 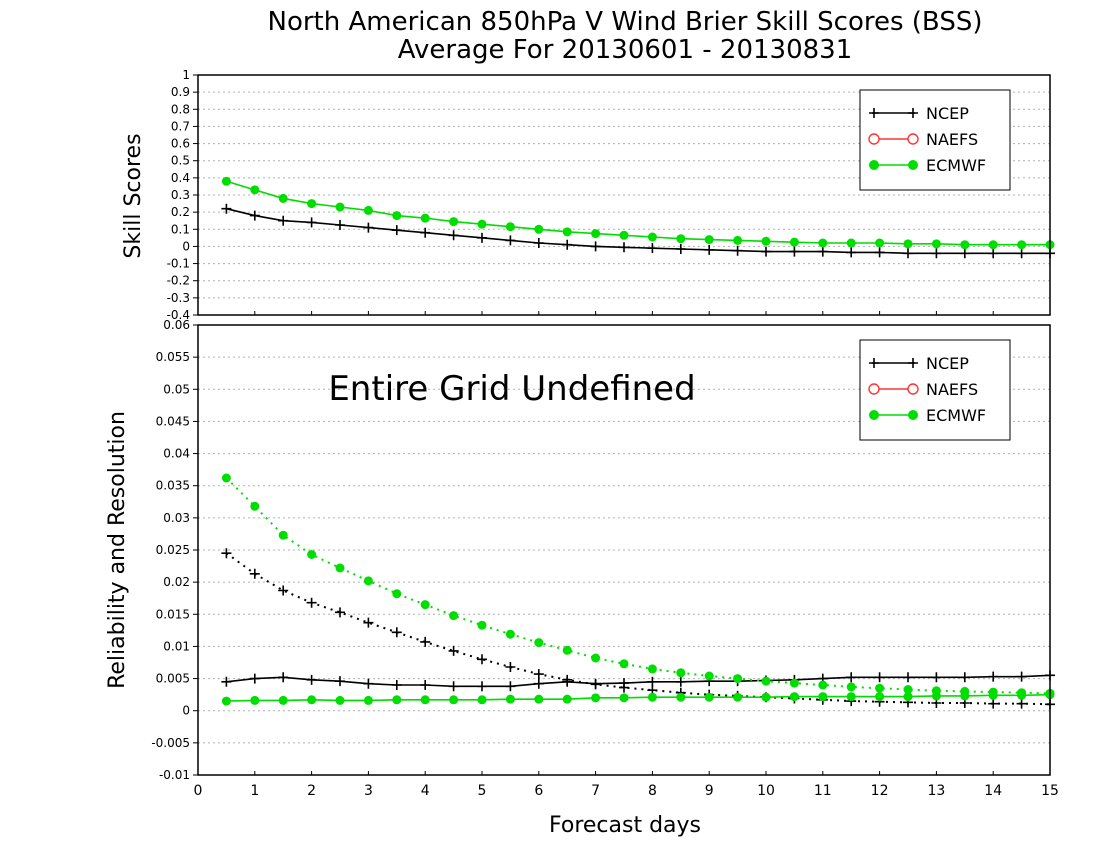 What do you see at coordinates (173, 421) in the screenshot?
I see `bottom-y-tick-label: 0.045` at bounding box center [173, 421].